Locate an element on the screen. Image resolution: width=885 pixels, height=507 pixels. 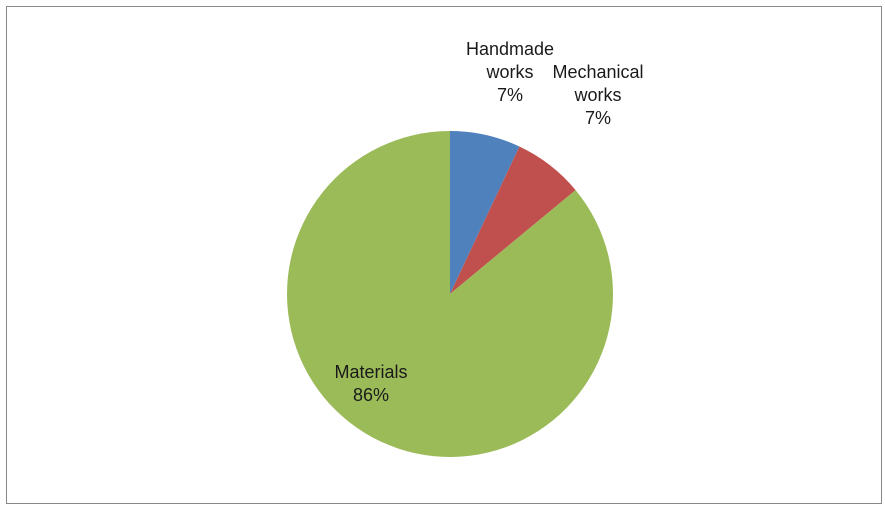
data-label-mechanical-works: Mechanical works 7% is located at coordinates (597, 95).